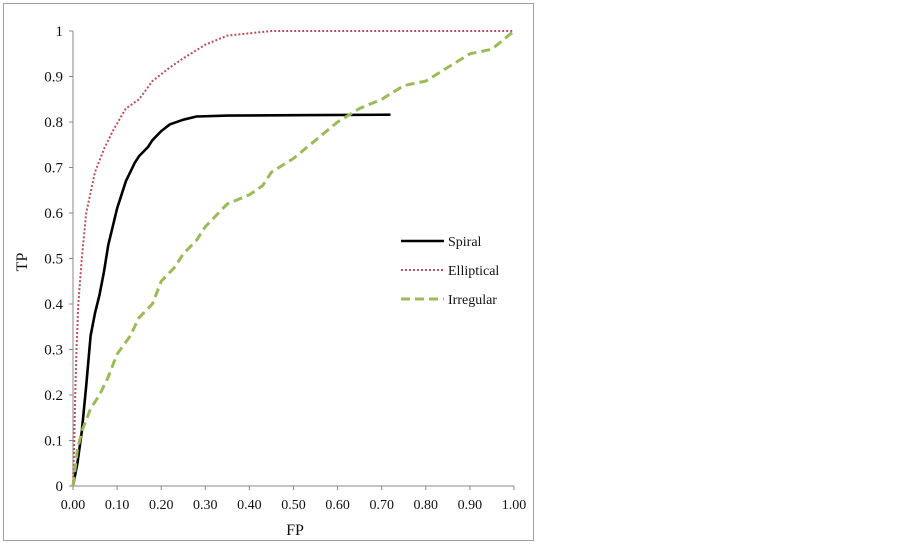 The image size is (902, 545). What do you see at coordinates (53, 123) in the screenshot?
I see `y-tick-label: 0.8` at bounding box center [53, 123].